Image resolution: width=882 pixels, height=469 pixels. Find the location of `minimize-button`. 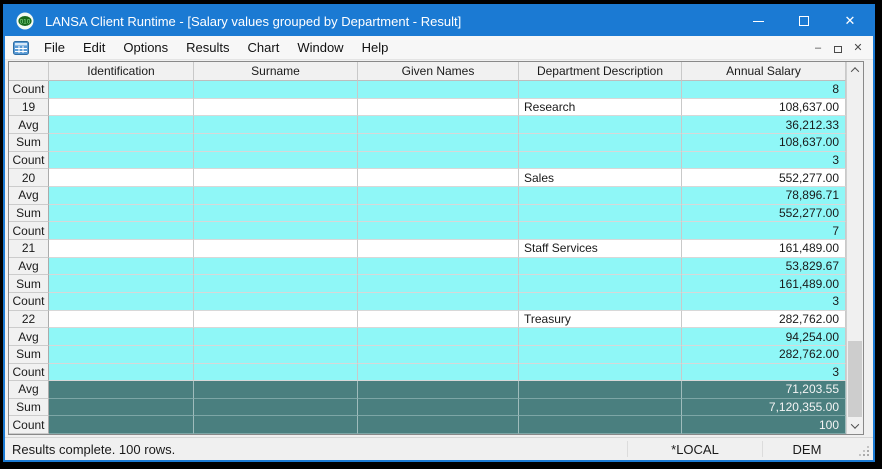

minimize-button is located at coordinates (758, 21).